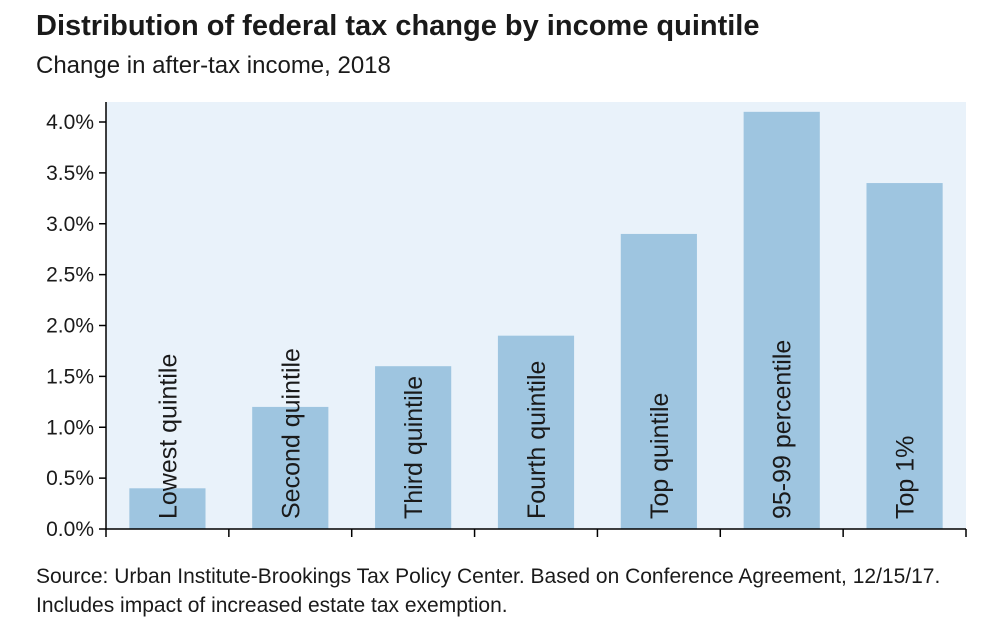 The image size is (1000, 632). What do you see at coordinates (537, 440) in the screenshot?
I see `bar-category-label: Fourth quintile` at bounding box center [537, 440].